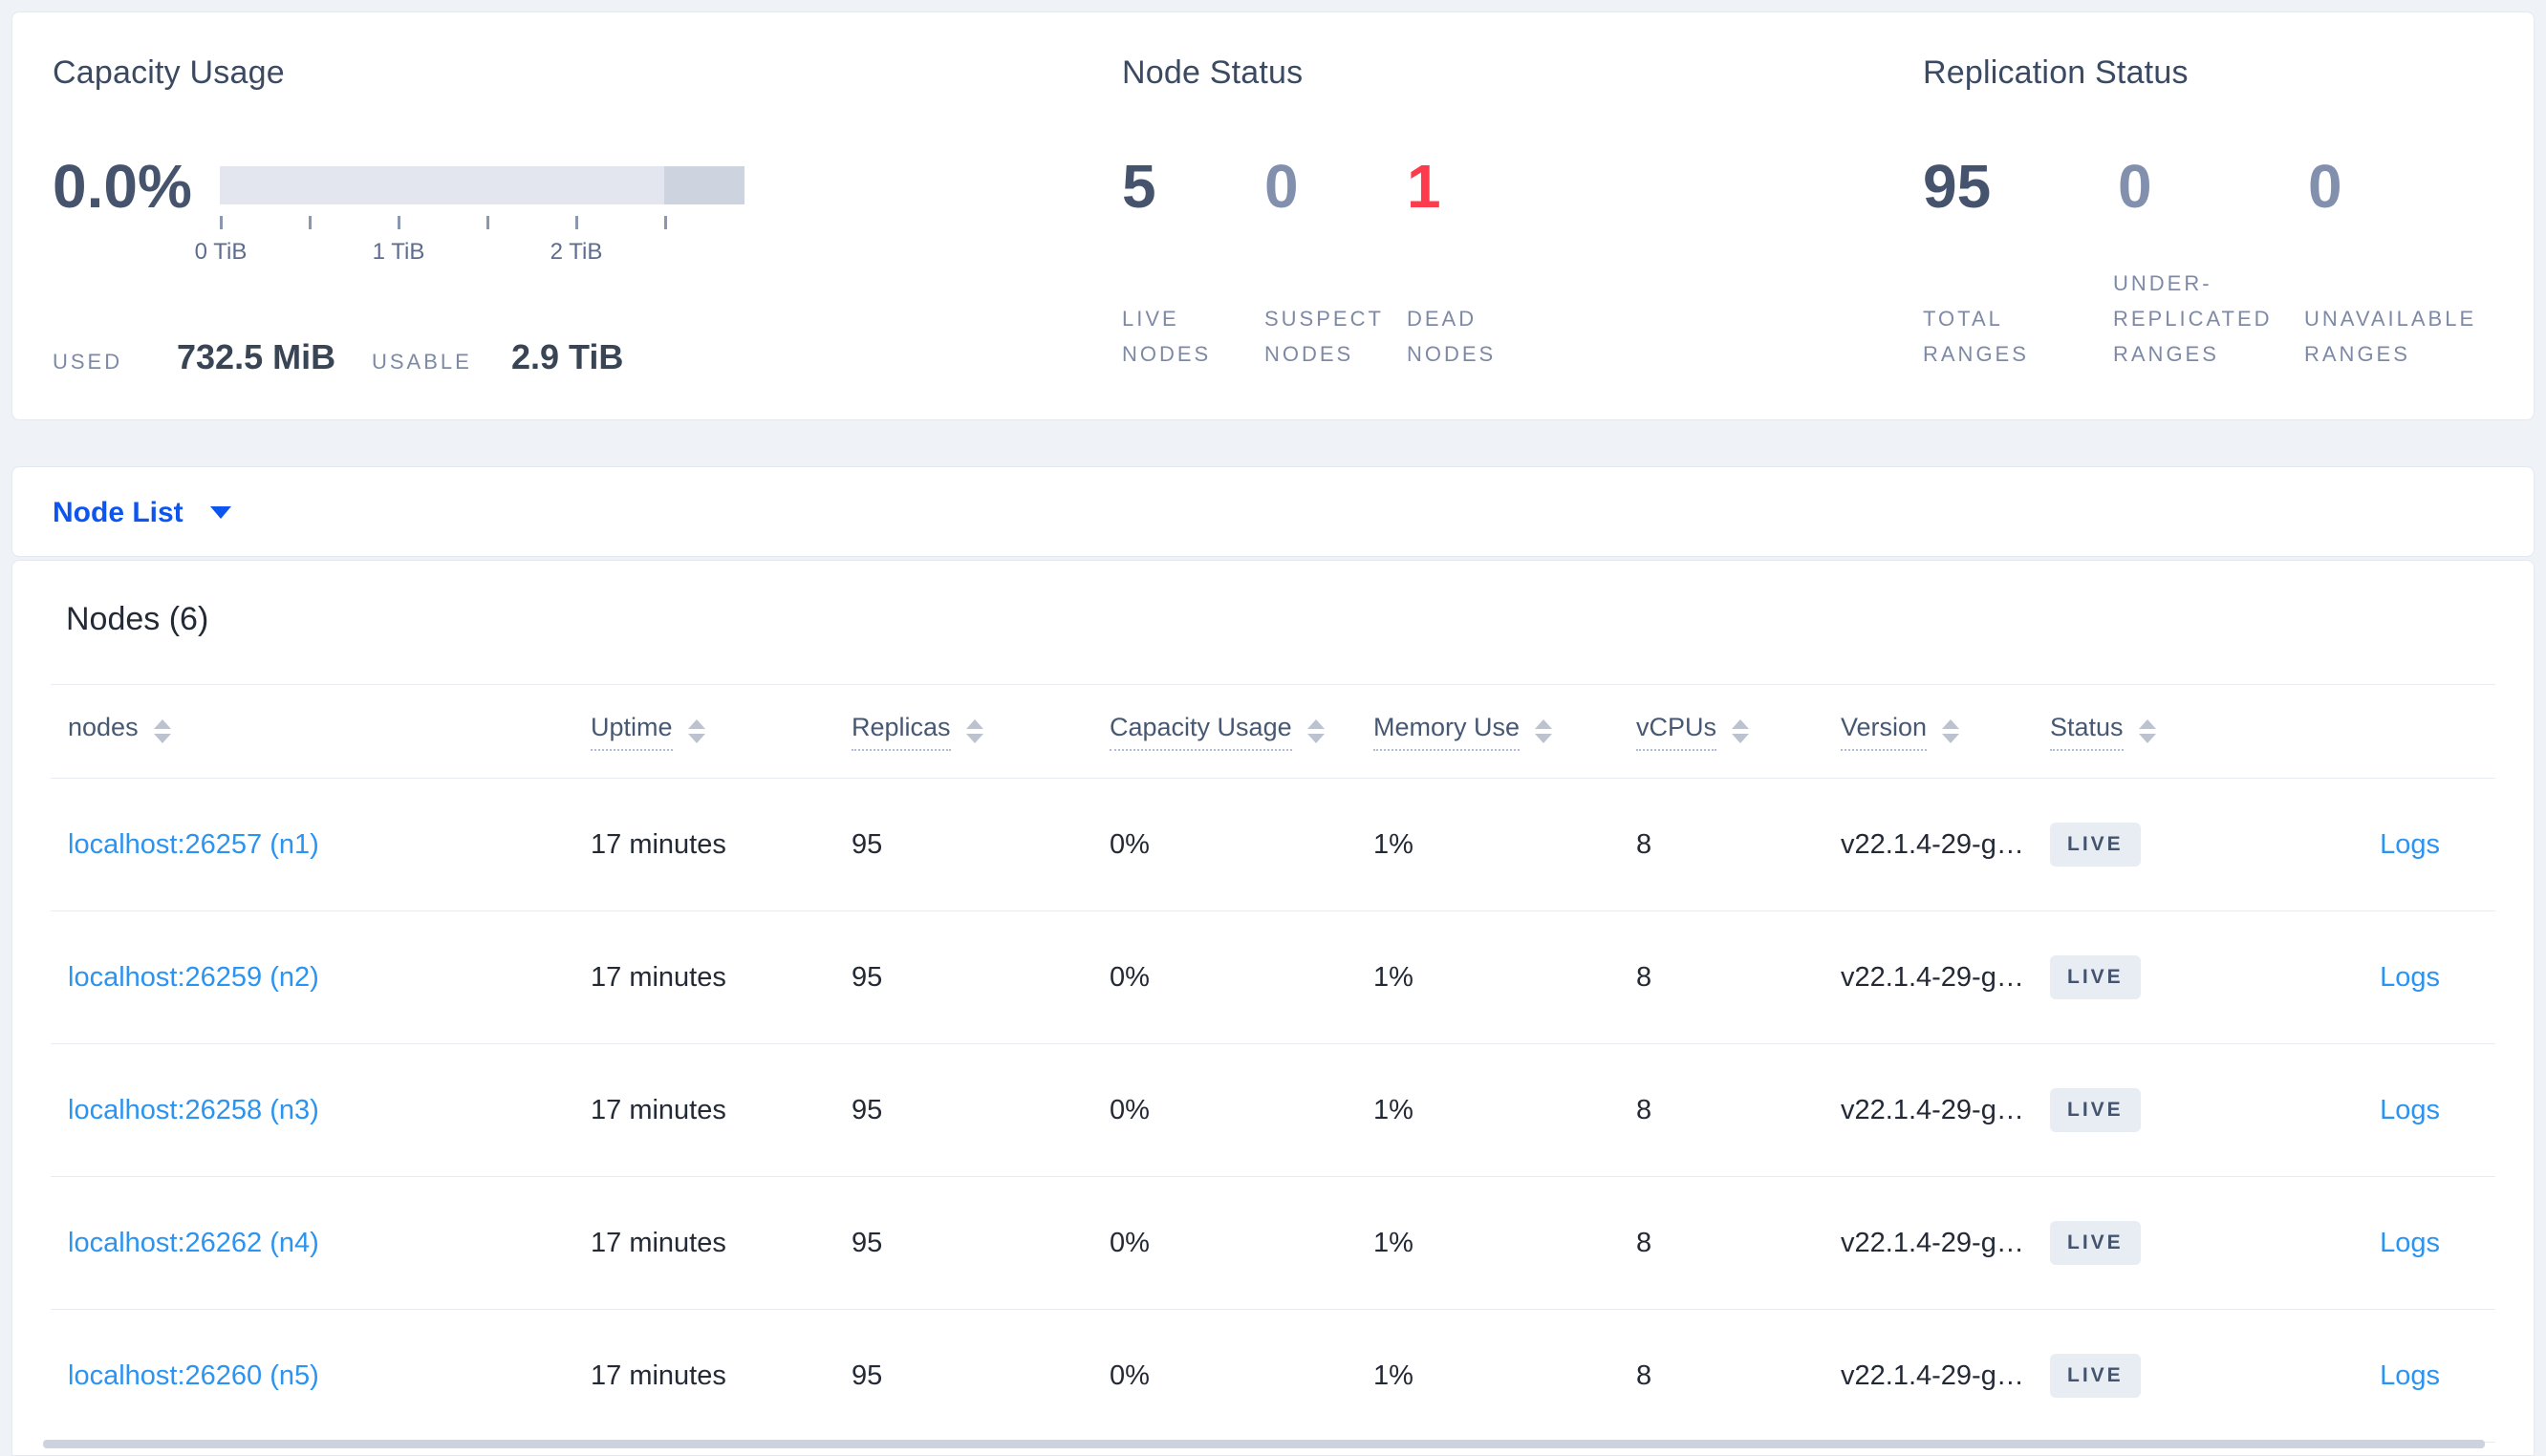 This screenshot has width=2546, height=1456. Describe the element at coordinates (169, 73) in the screenshot. I see `capacity-usage-title: Capacity Usage` at that location.